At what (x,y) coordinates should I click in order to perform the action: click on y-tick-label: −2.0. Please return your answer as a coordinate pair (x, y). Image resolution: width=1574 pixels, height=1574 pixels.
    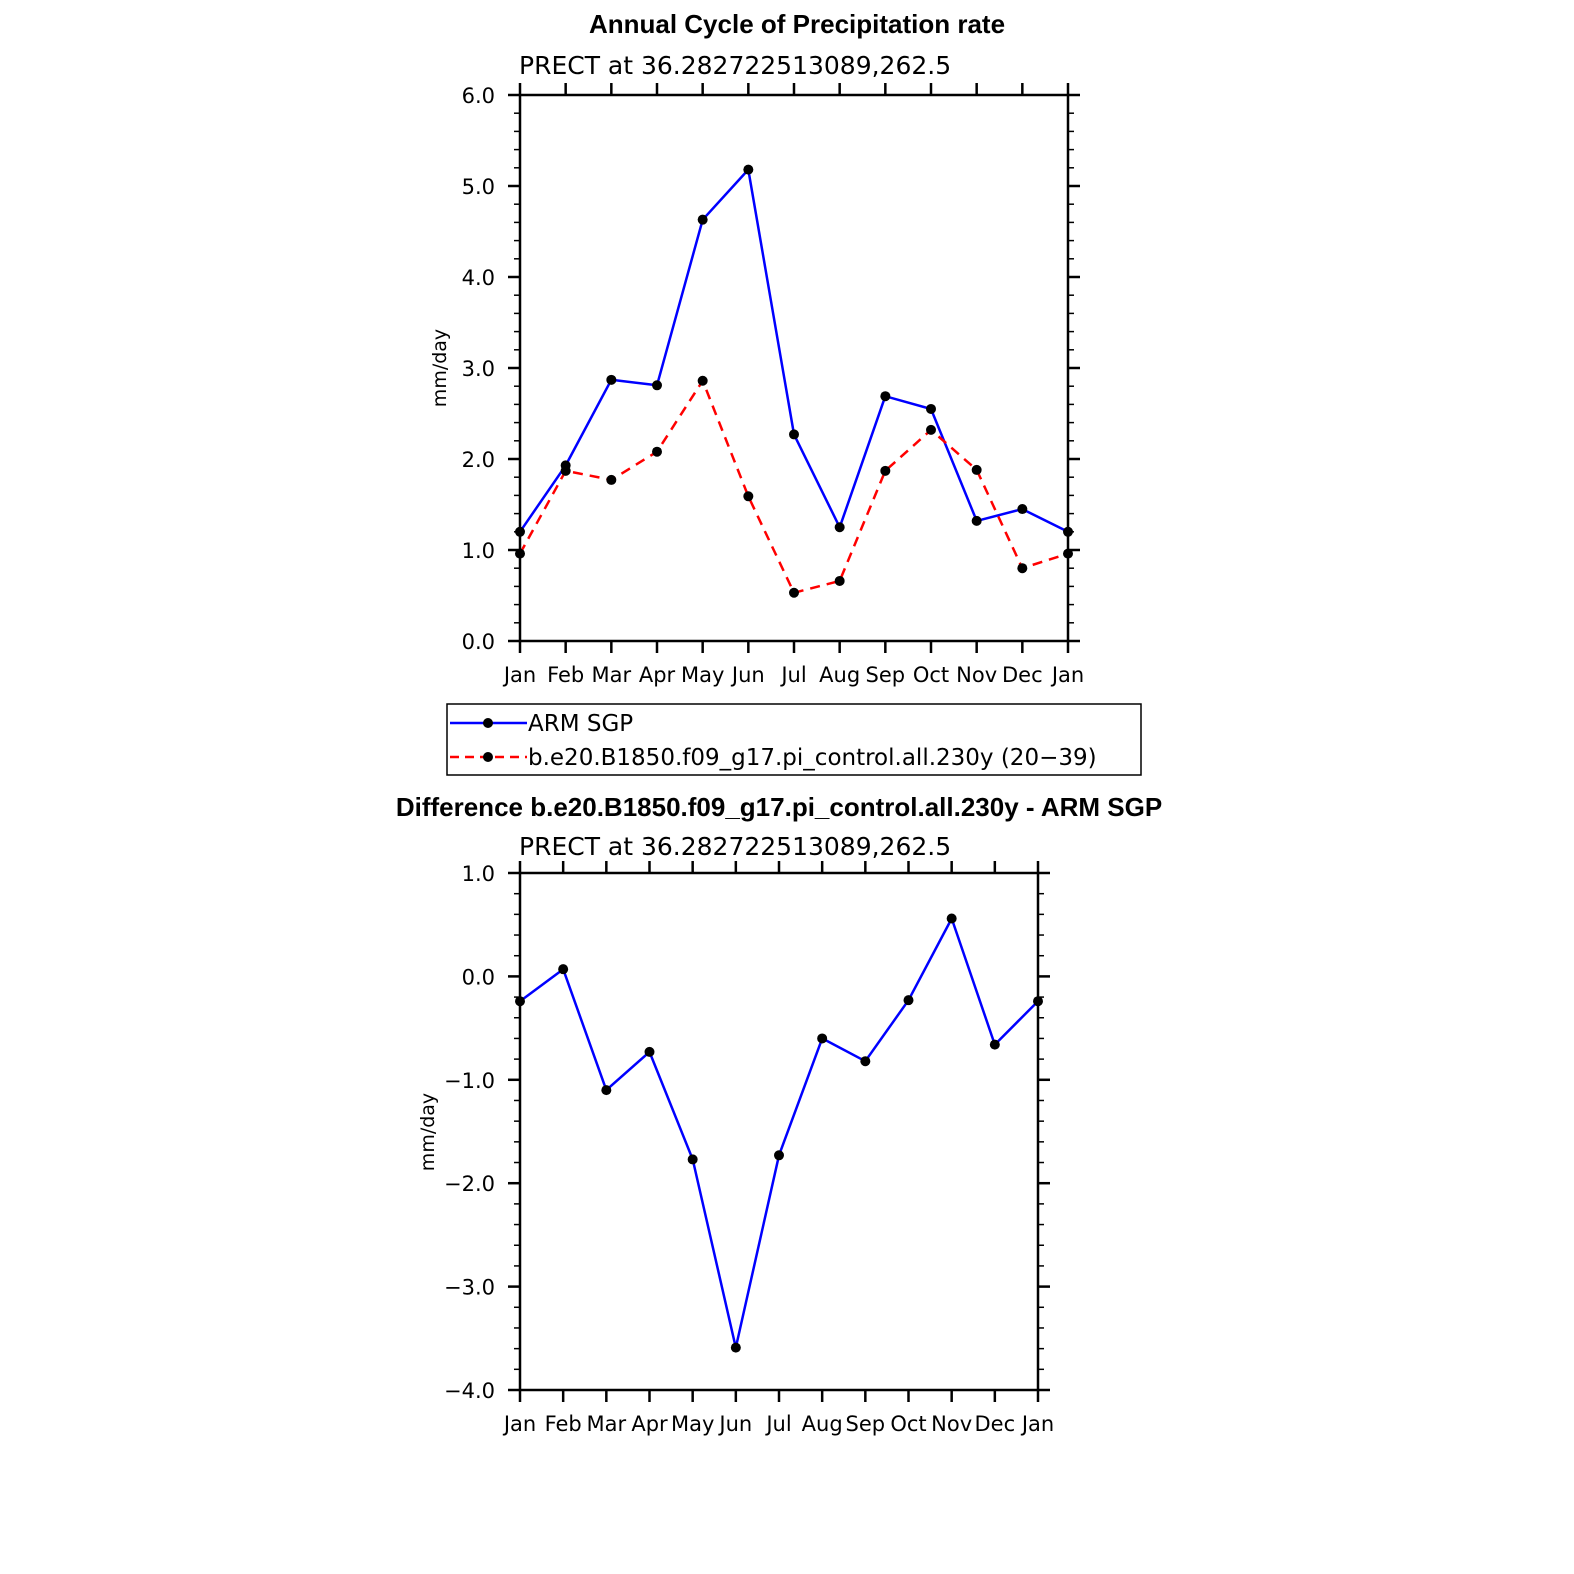
    Looking at the image, I should click on (469, 1184).